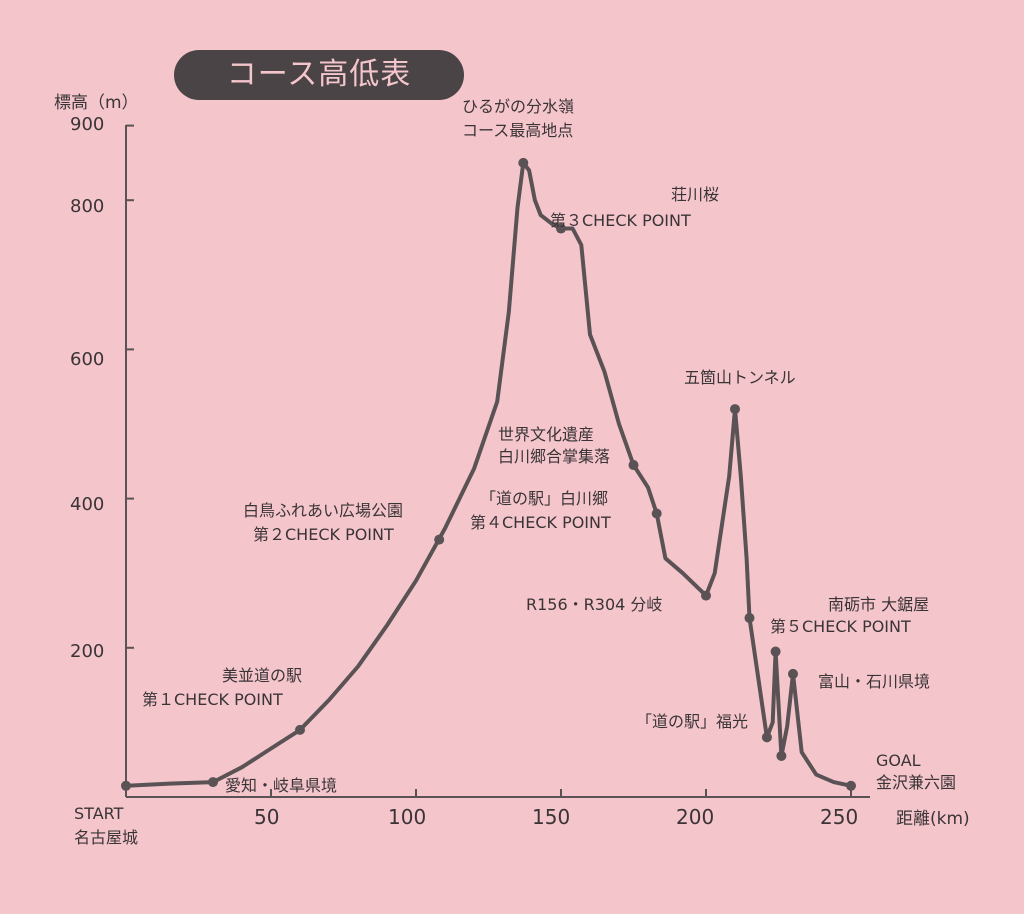 This screenshot has height=914, width=1024. Describe the element at coordinates (87, 206) in the screenshot. I see `y-tick-label: 800` at that location.